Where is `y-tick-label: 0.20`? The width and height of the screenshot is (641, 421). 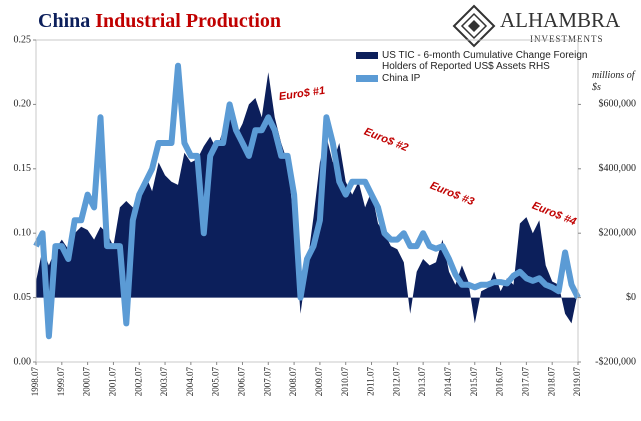
y-tick-label: 0.20 is located at coordinates (23, 104).